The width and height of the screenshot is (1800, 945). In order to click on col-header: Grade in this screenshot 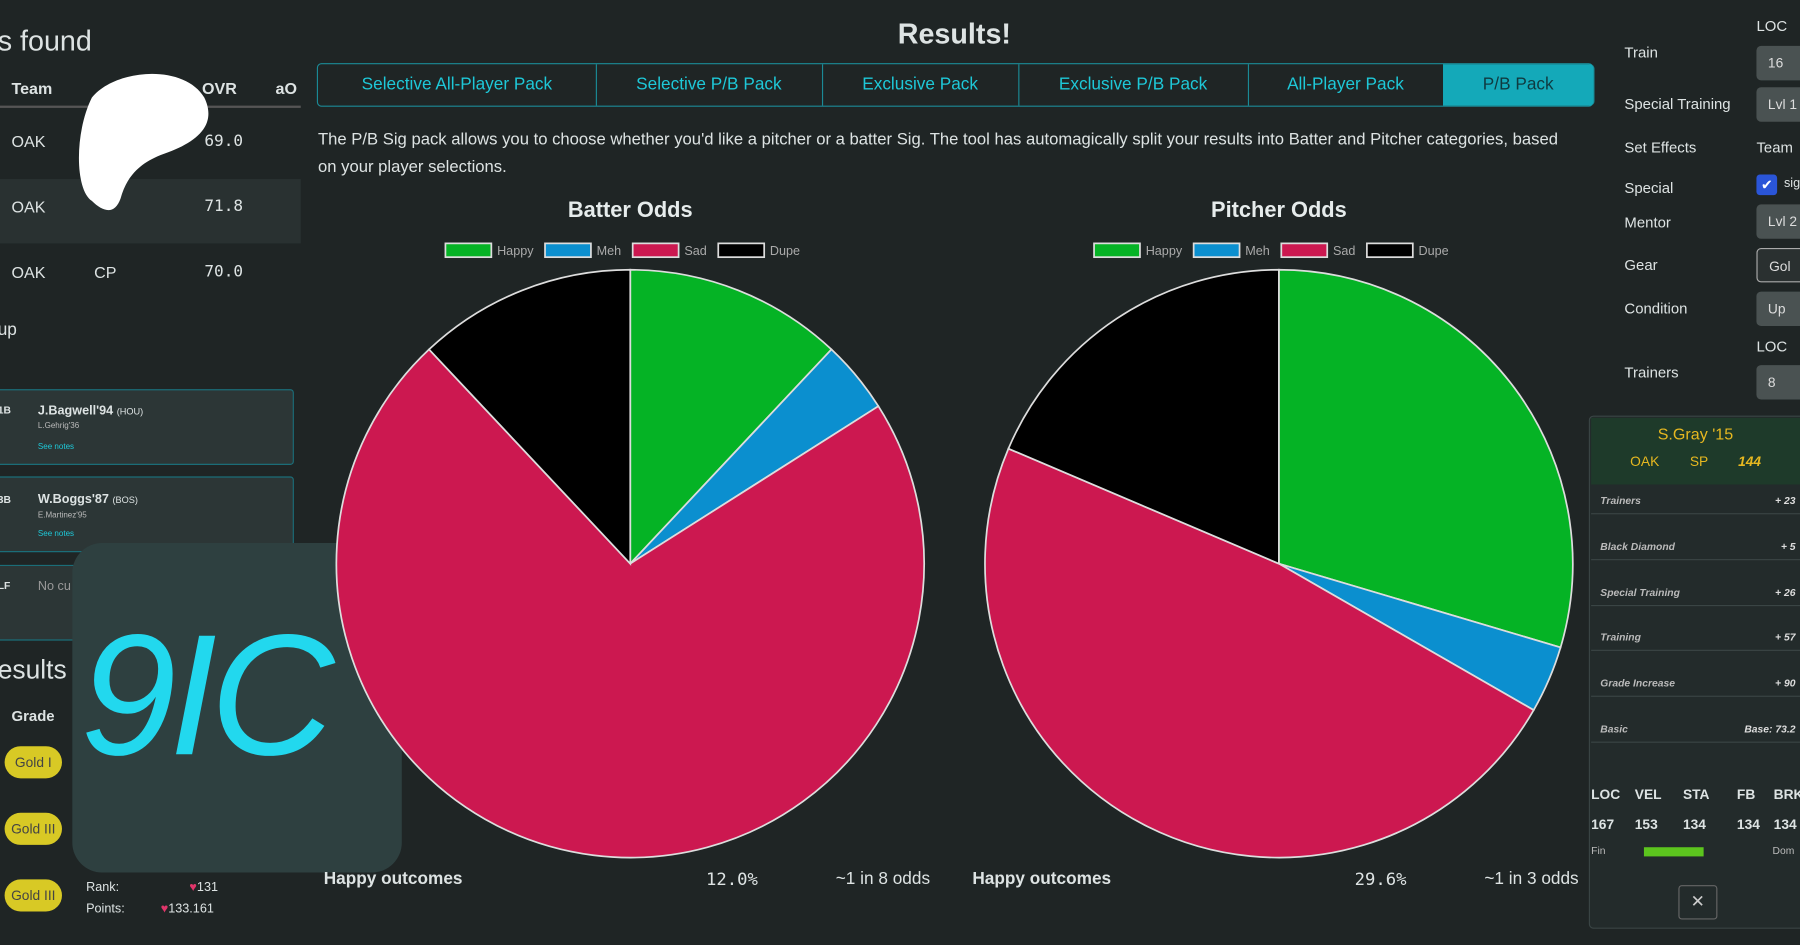, I will do `click(33, 716)`.